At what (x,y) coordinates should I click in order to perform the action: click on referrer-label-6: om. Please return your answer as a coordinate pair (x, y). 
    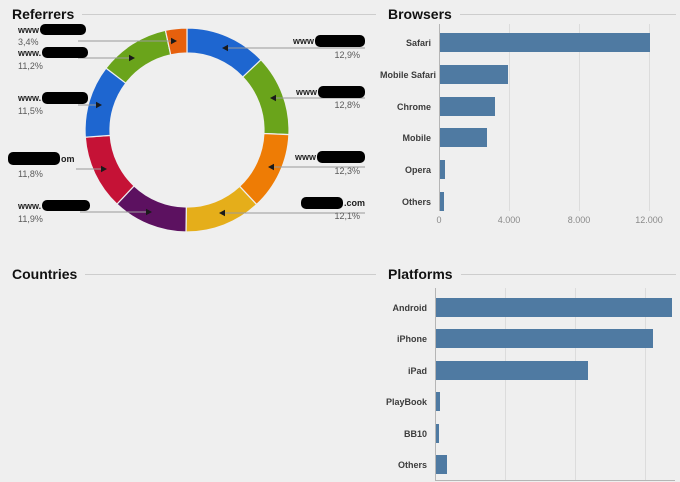
    Looking at the image, I should click on (41, 158).